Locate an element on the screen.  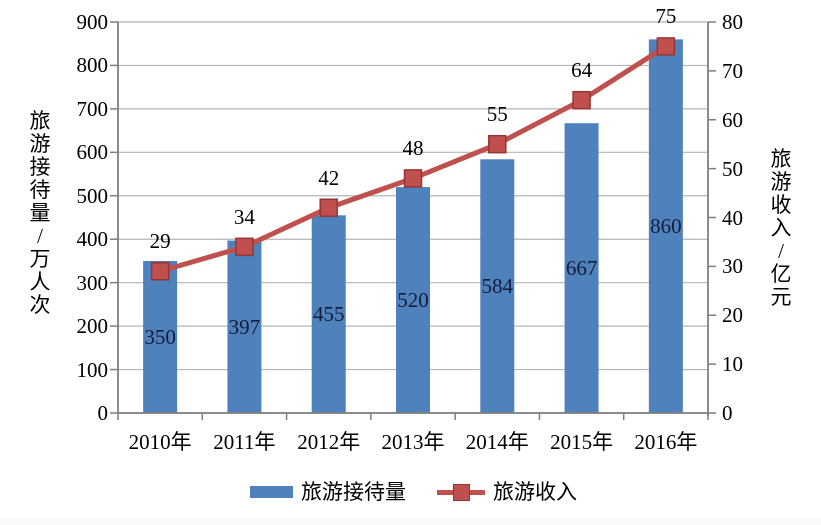
line-series-legend-marker is located at coordinates (461, 492).